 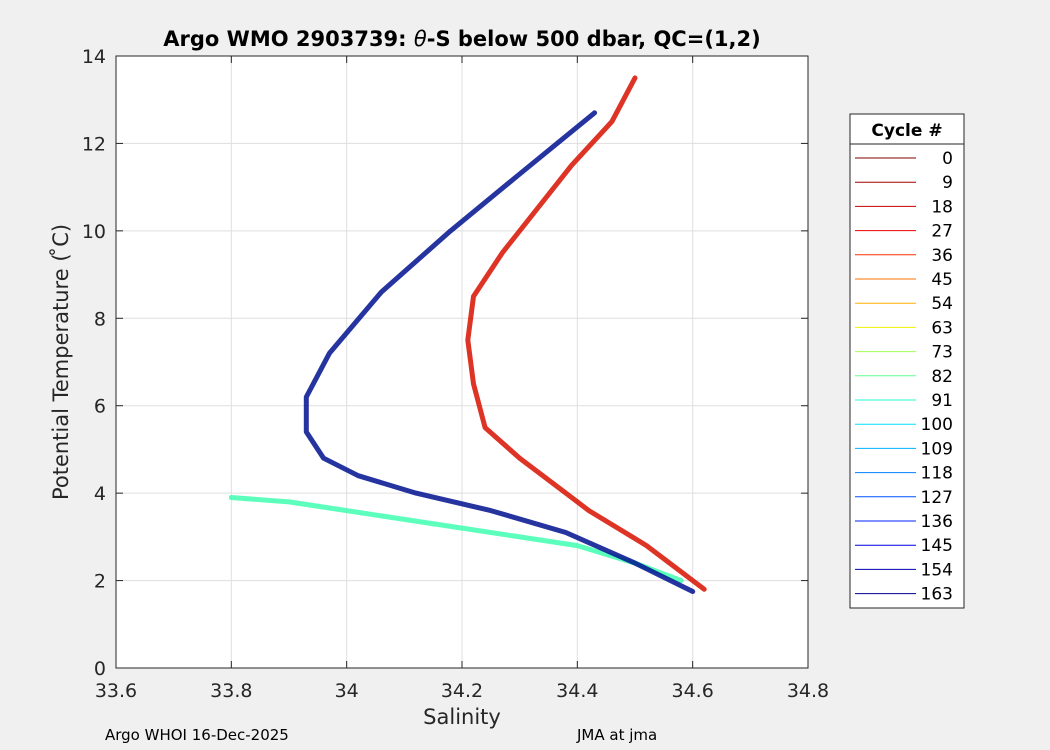 What do you see at coordinates (61, 362) in the screenshot?
I see `y-axis-label: Potential Temperature ( ̊C)` at bounding box center [61, 362].